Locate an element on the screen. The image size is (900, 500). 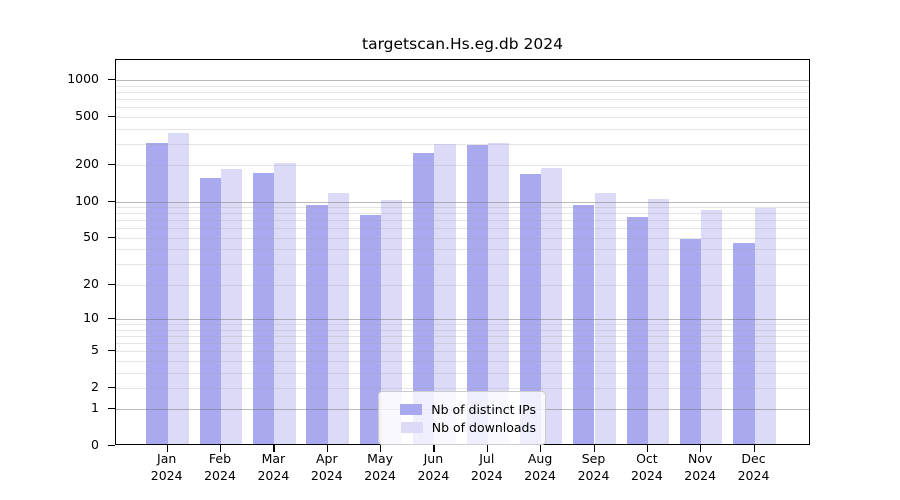
bar-distinct-ips-dec is located at coordinates (744, 343).